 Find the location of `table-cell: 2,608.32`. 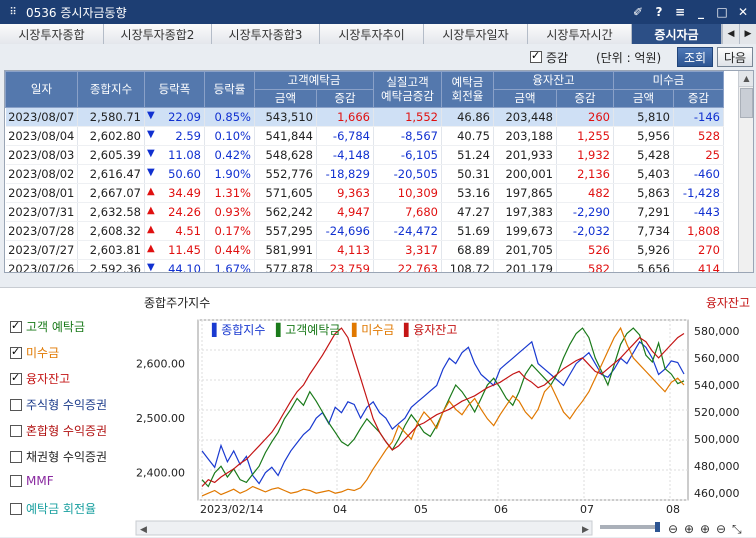

table-cell: 2,608.32 is located at coordinates (111, 231).